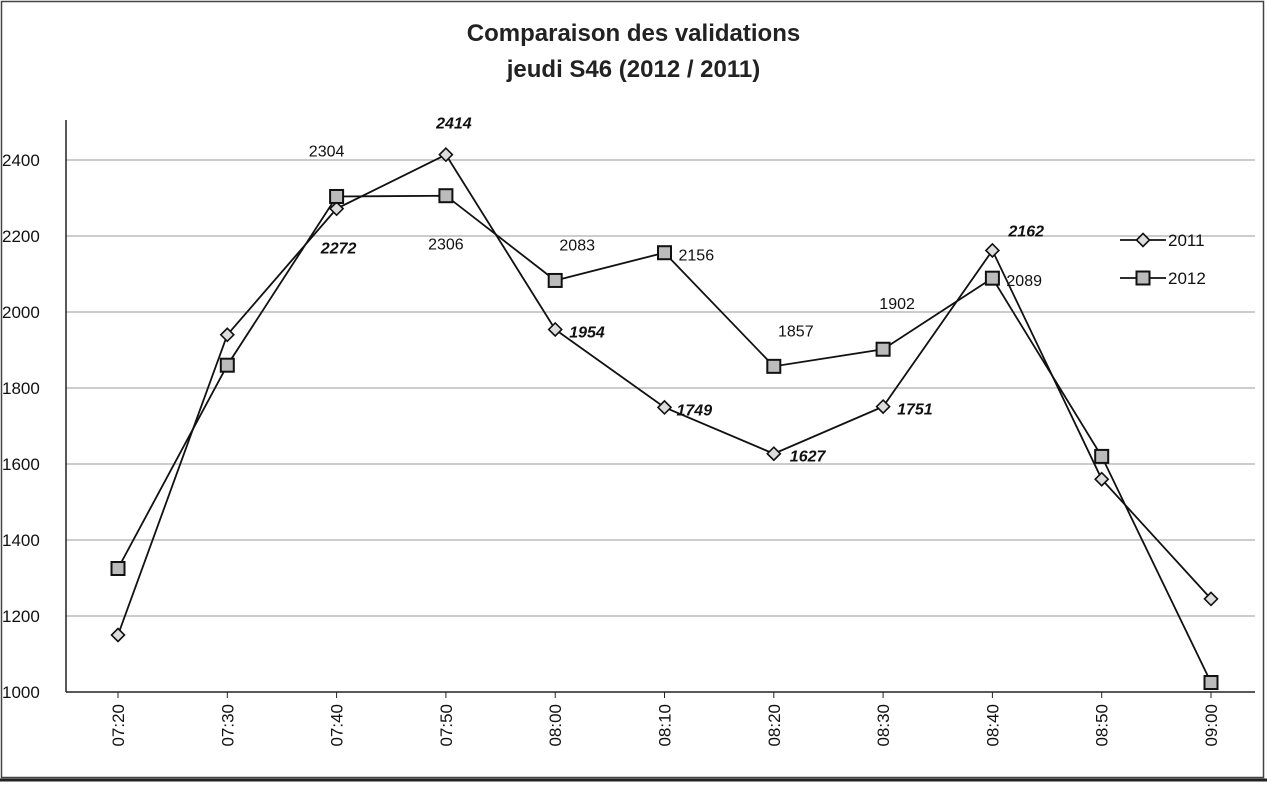  I want to click on data-label-2012: 2089, so click(1024, 281).